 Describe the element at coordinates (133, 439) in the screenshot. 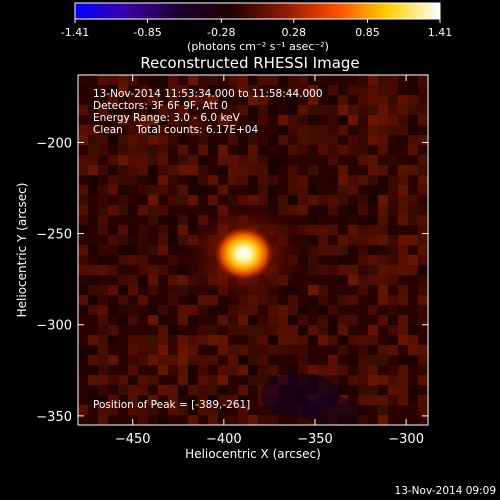

I see `x-tick-label: −450` at that location.